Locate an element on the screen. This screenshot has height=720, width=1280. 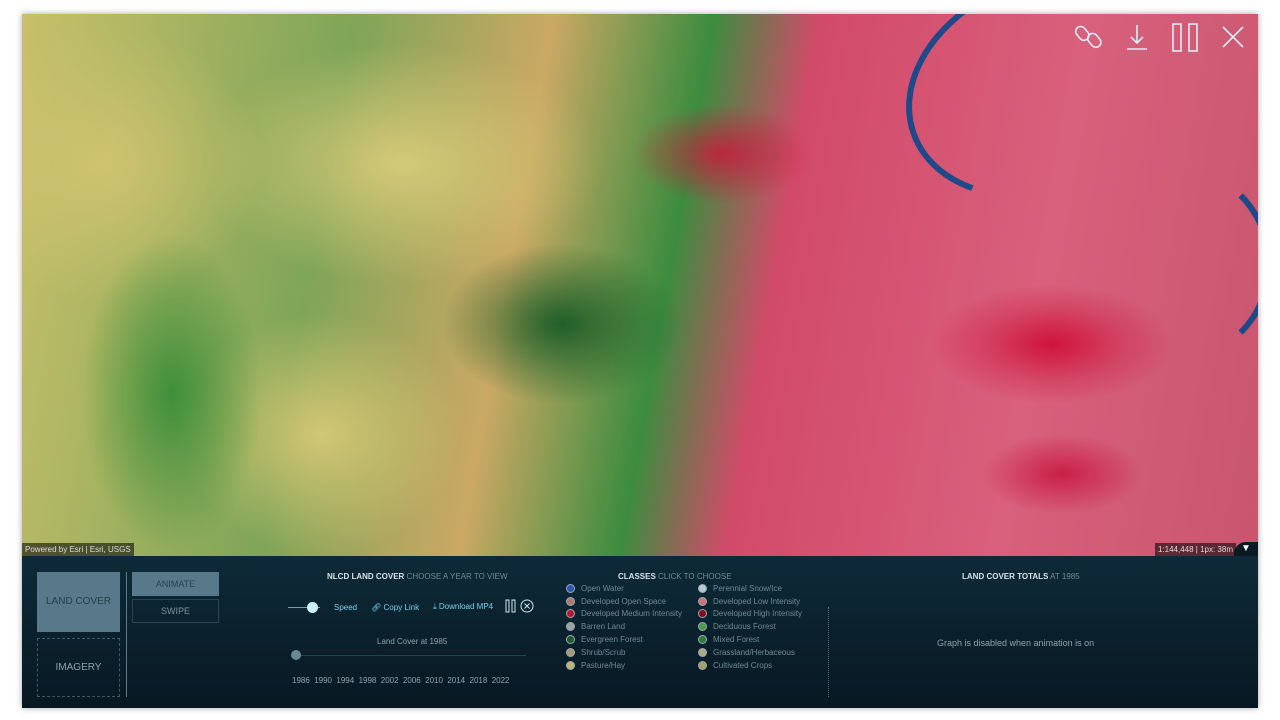
class-label: Perennial Snow/Ice is located at coordinates (747, 588).